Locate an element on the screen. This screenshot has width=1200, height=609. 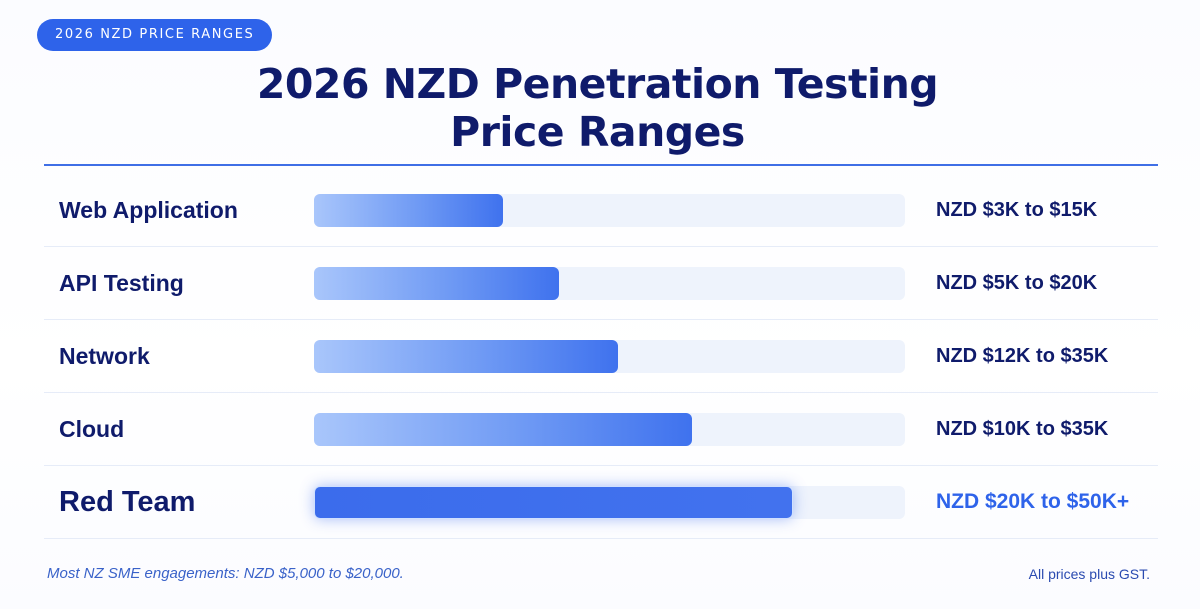
category-label: Cloud is located at coordinates (92, 429).